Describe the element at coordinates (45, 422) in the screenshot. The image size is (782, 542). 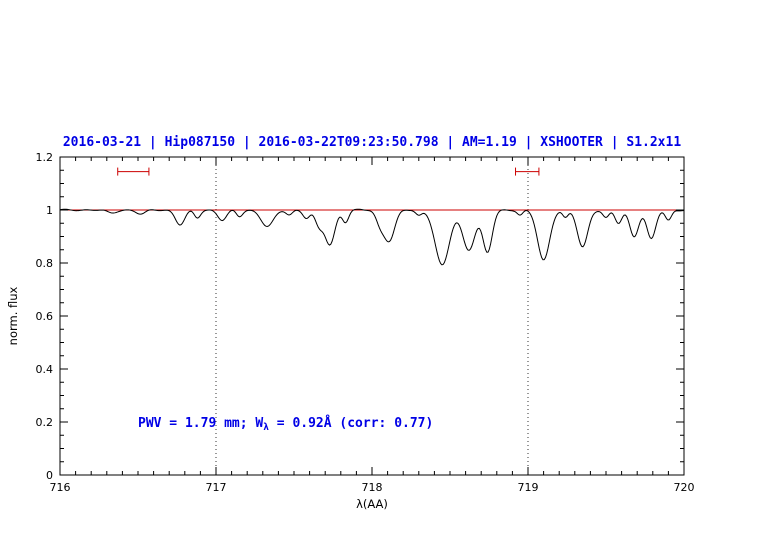
I see `y-tick-label: 0.2` at that location.